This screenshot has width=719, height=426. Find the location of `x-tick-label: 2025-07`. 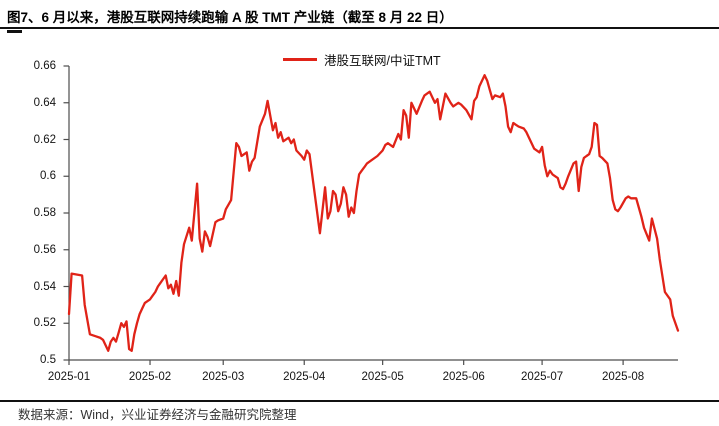

x-tick-label: 2025-07 is located at coordinates (542, 377).